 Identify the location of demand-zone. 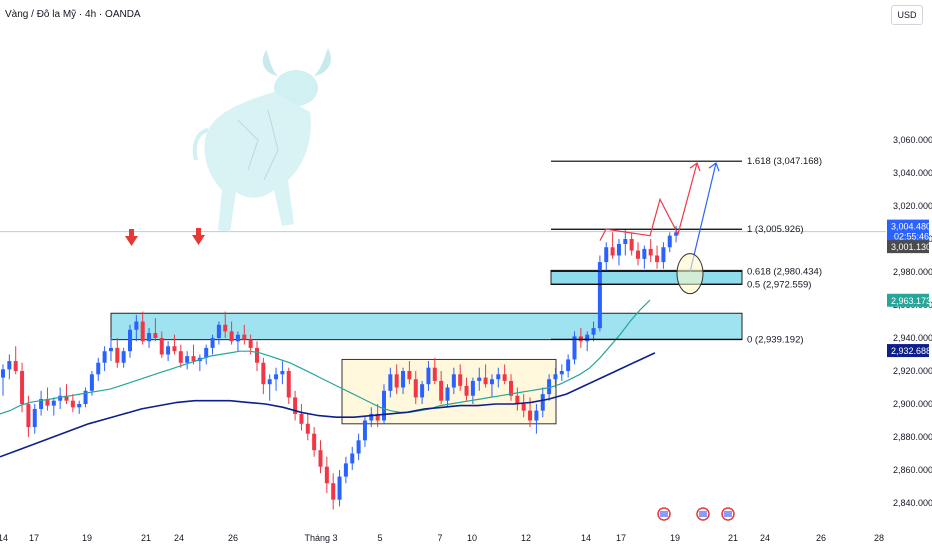
(646, 277).